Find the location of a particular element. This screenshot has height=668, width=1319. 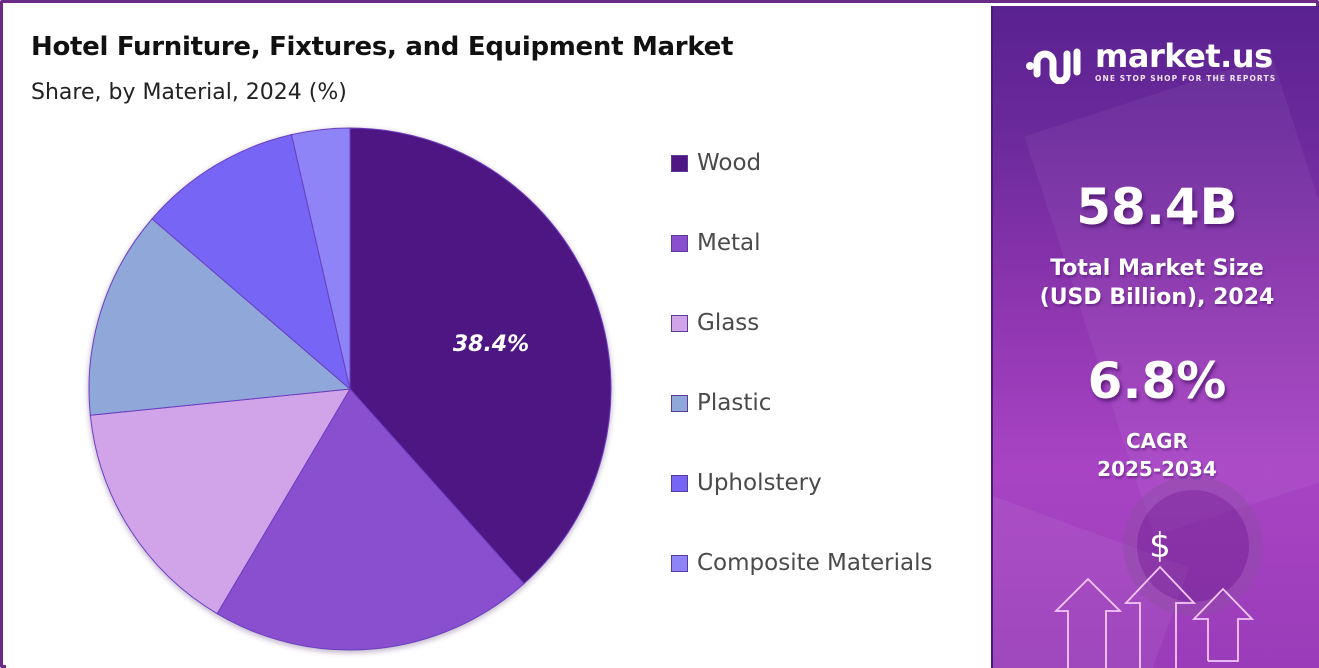

legend-item-wood: Wood is located at coordinates (716, 163).